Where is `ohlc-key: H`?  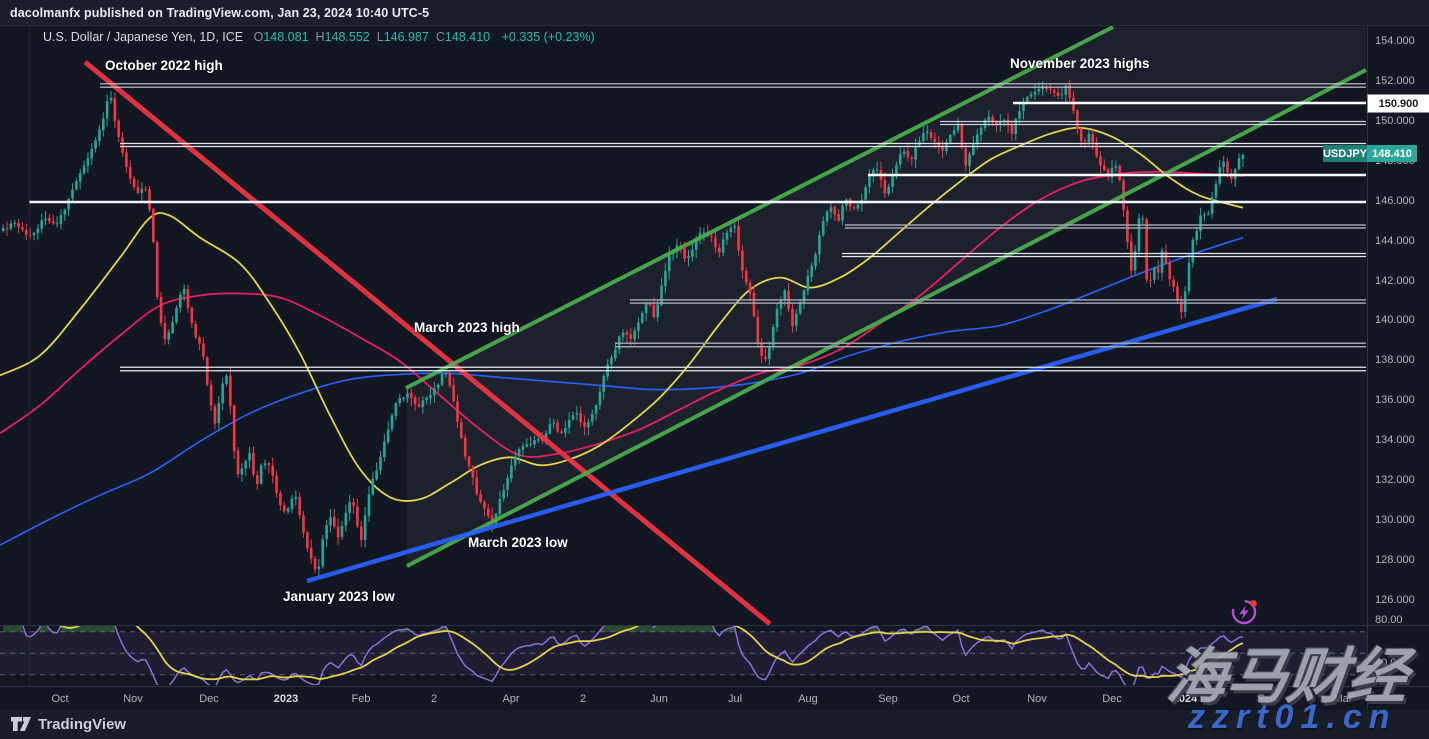 ohlc-key: H is located at coordinates (320, 37).